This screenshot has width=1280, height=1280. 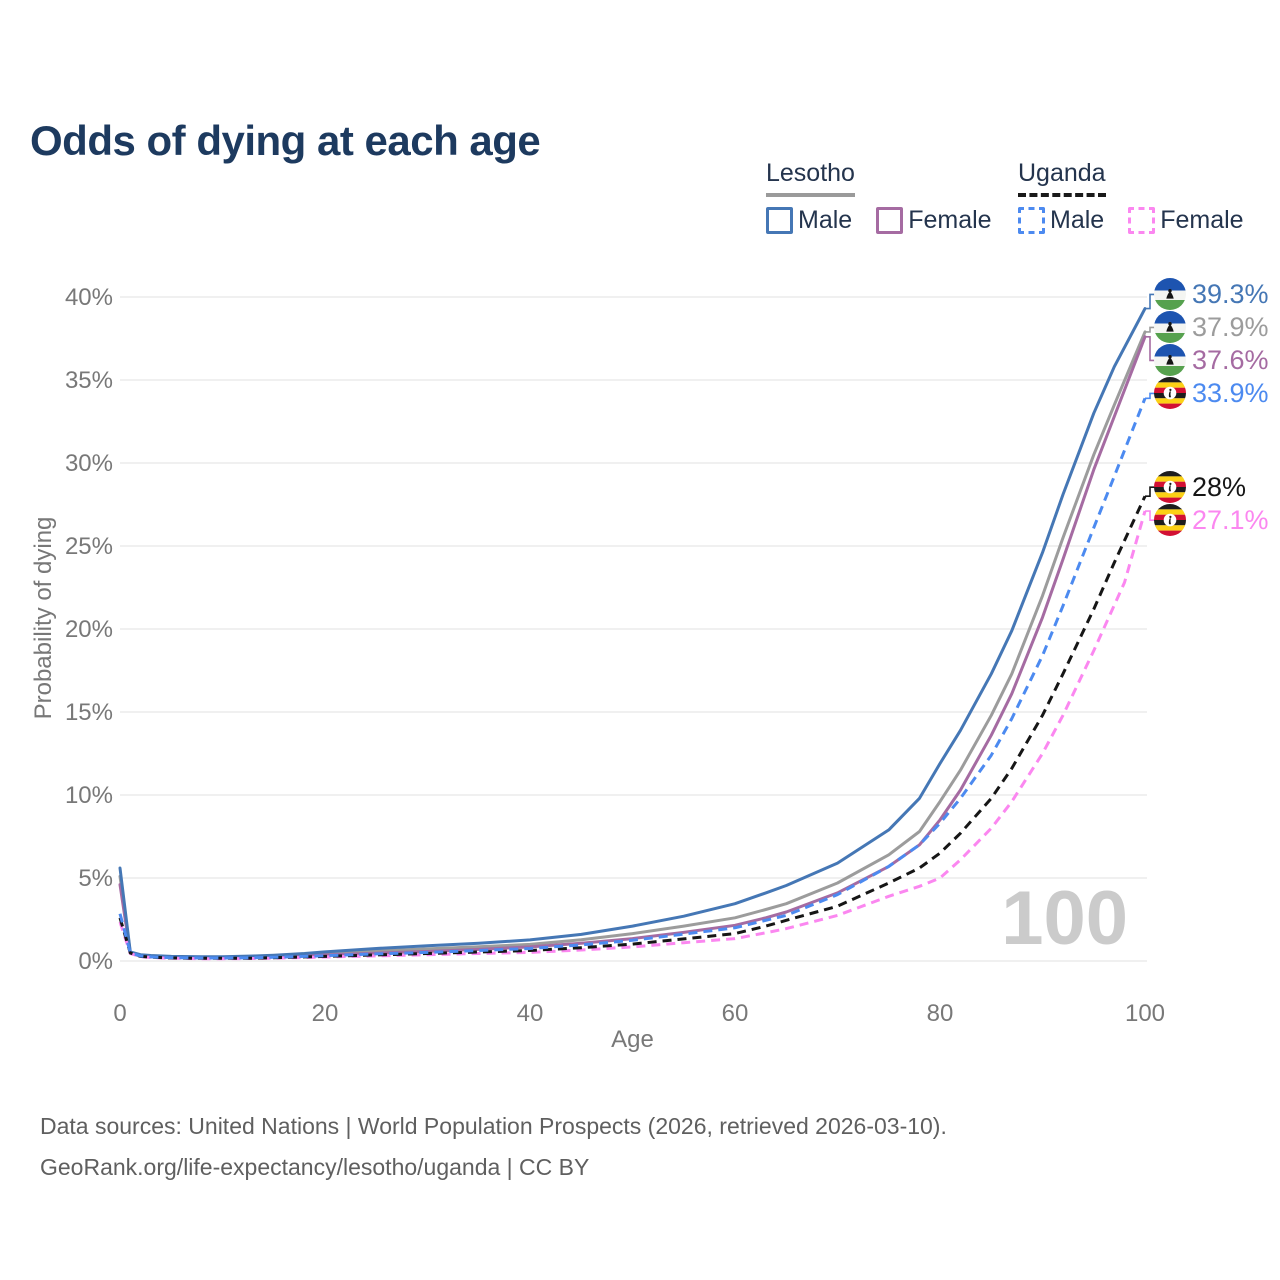 What do you see at coordinates (1230, 326) in the screenshot?
I see `end-label-value: 37.9%` at bounding box center [1230, 326].